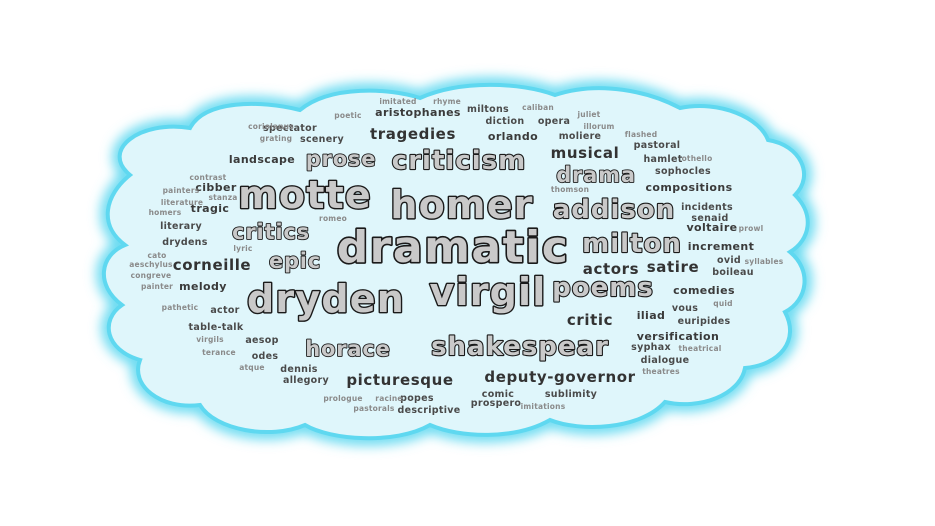 The width and height of the screenshot is (935, 526). What do you see at coordinates (212, 265) in the screenshot?
I see `cloud-word: corneille` at bounding box center [212, 265].